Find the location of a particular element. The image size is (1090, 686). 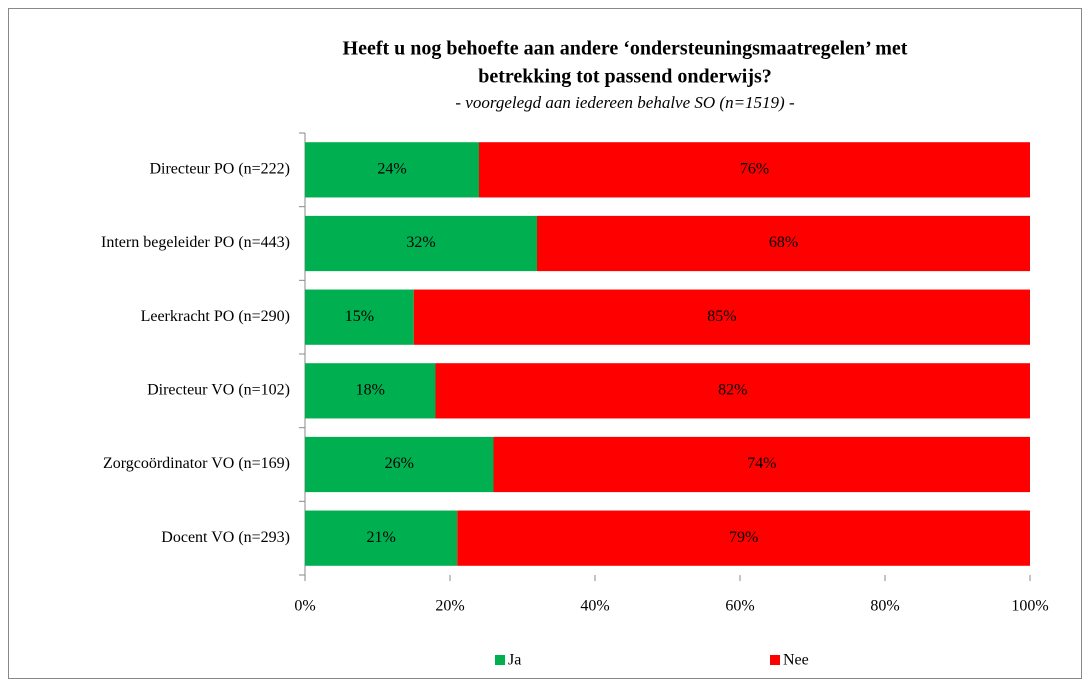

value-label: 32% is located at coordinates (420, 242).